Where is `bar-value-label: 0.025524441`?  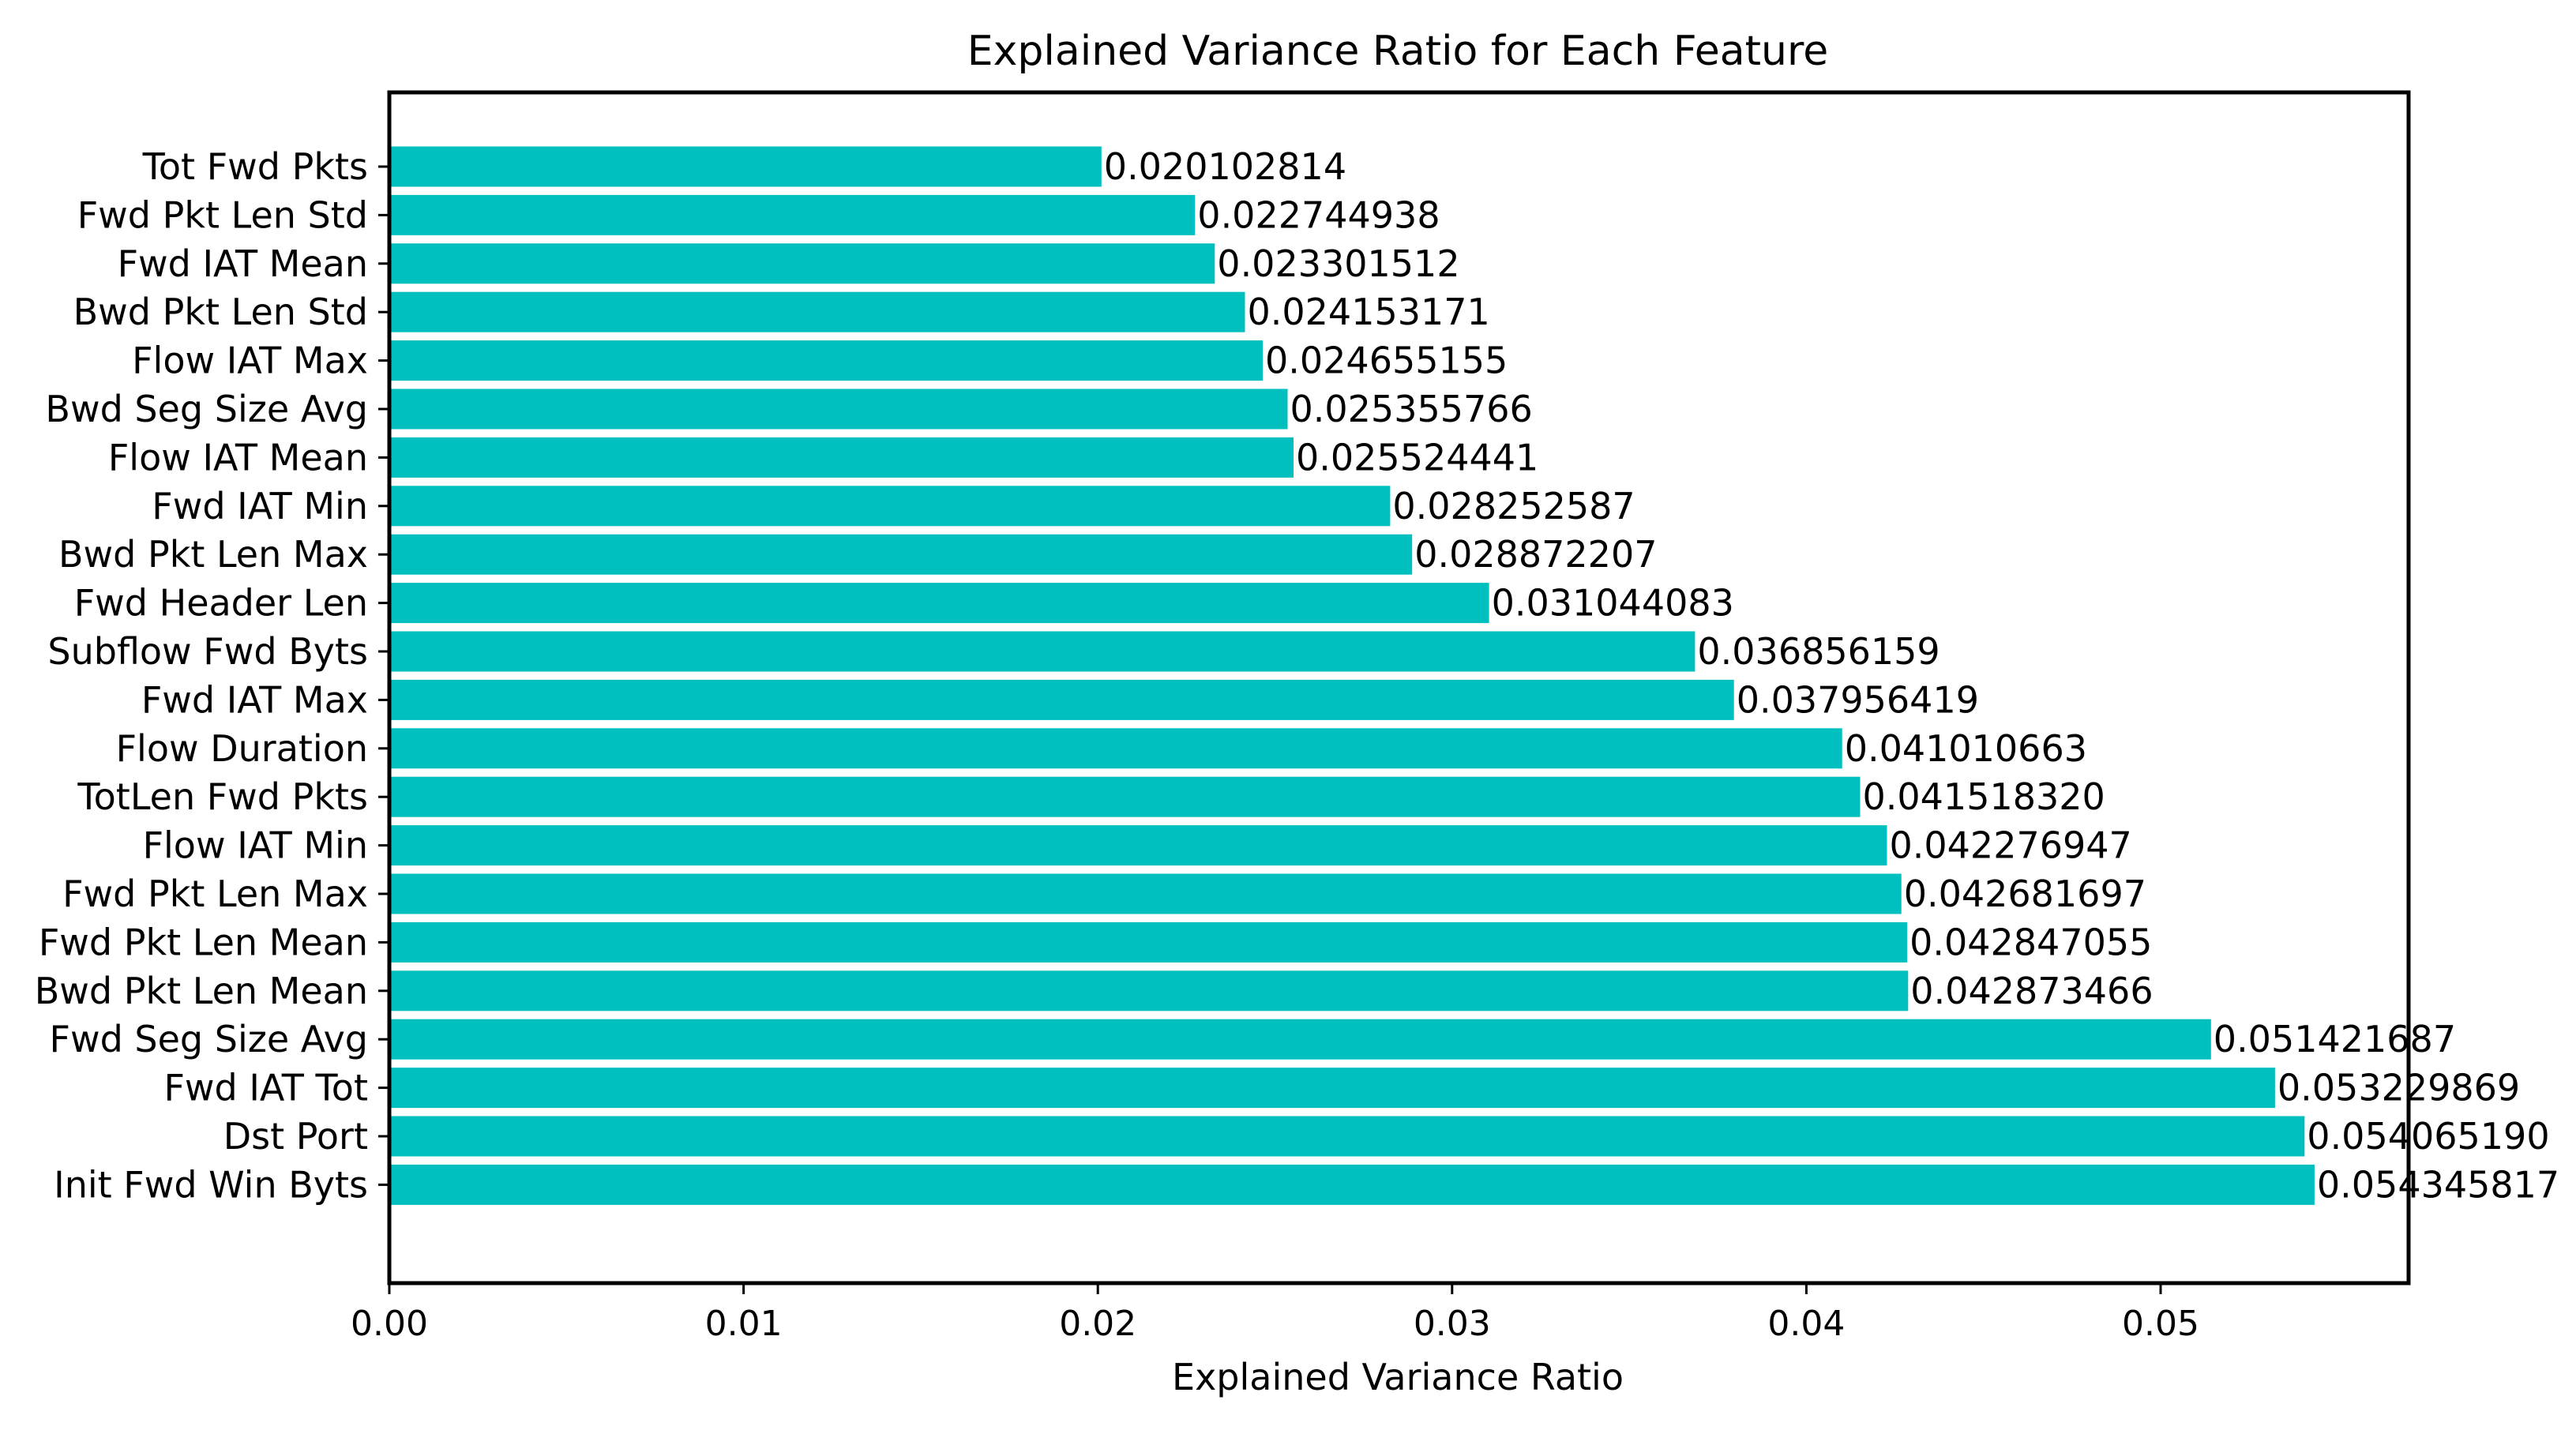
bar-value-label: 0.025524441 is located at coordinates (1417, 457).